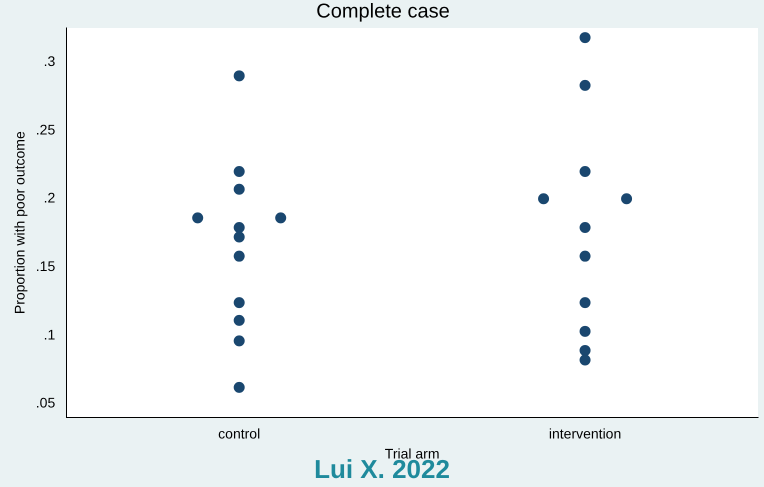 The width and height of the screenshot is (764, 487). I want to click on y-axis-title: Proportion with poor outcome, so click(19, 222).